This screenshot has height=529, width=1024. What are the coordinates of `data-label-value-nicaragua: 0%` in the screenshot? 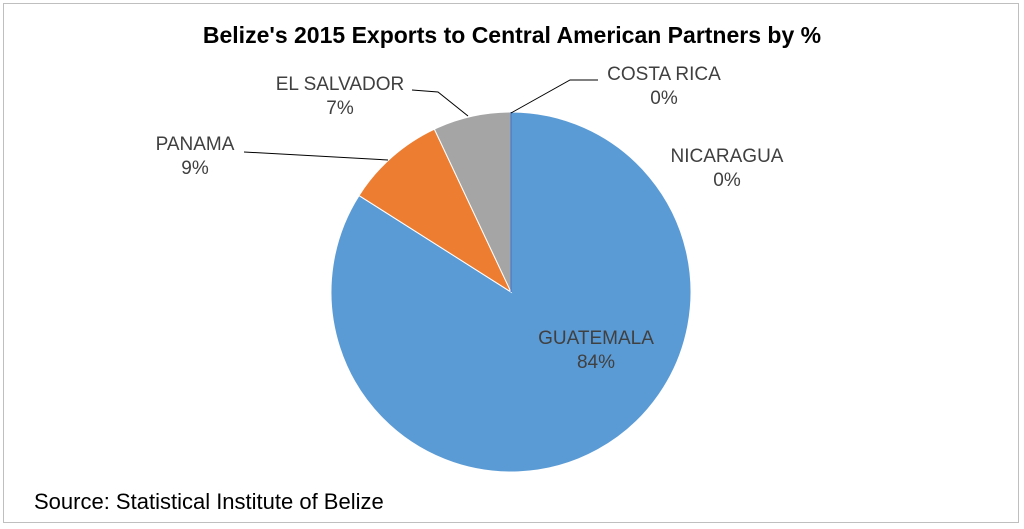 It's located at (727, 180).